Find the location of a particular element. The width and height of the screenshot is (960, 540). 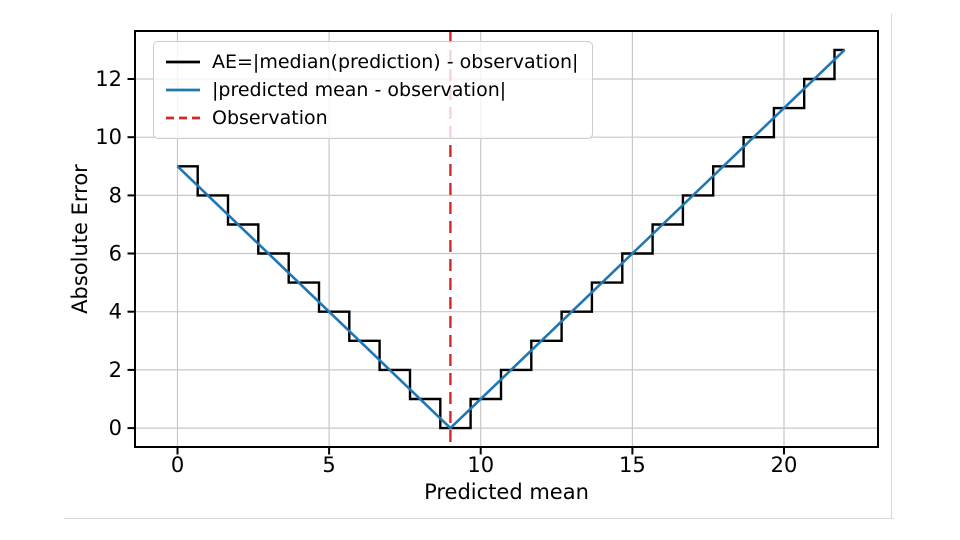

panel-border-bottom is located at coordinates (479, 518).